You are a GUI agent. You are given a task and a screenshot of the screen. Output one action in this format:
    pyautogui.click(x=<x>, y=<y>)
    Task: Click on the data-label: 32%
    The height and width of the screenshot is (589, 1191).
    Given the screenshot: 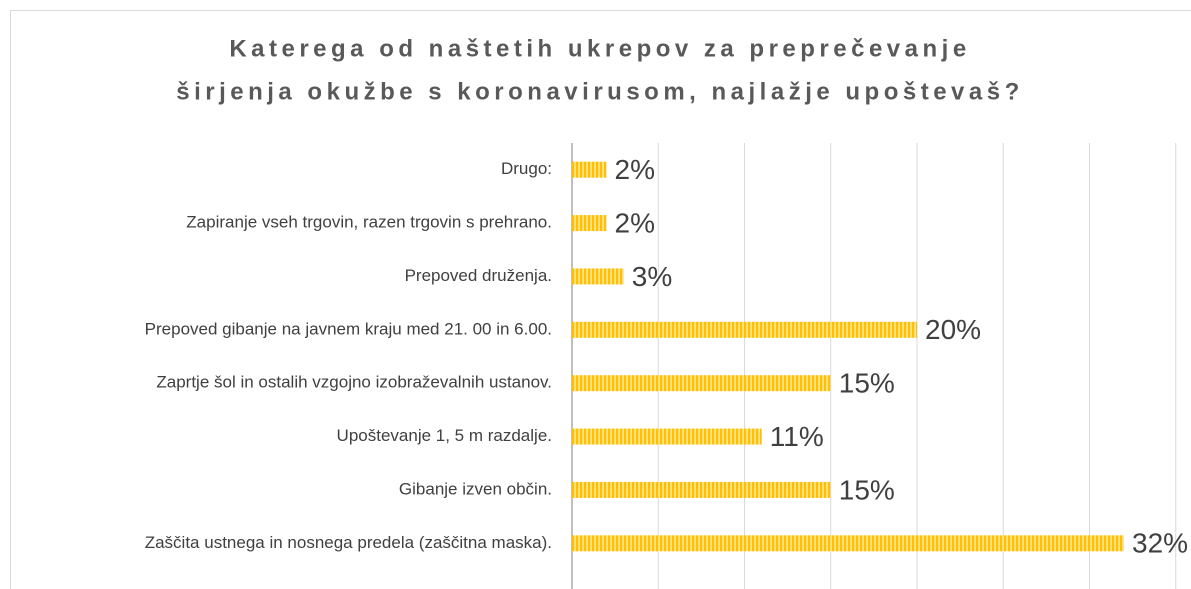 What is the action you would take?
    pyautogui.click(x=1160, y=543)
    